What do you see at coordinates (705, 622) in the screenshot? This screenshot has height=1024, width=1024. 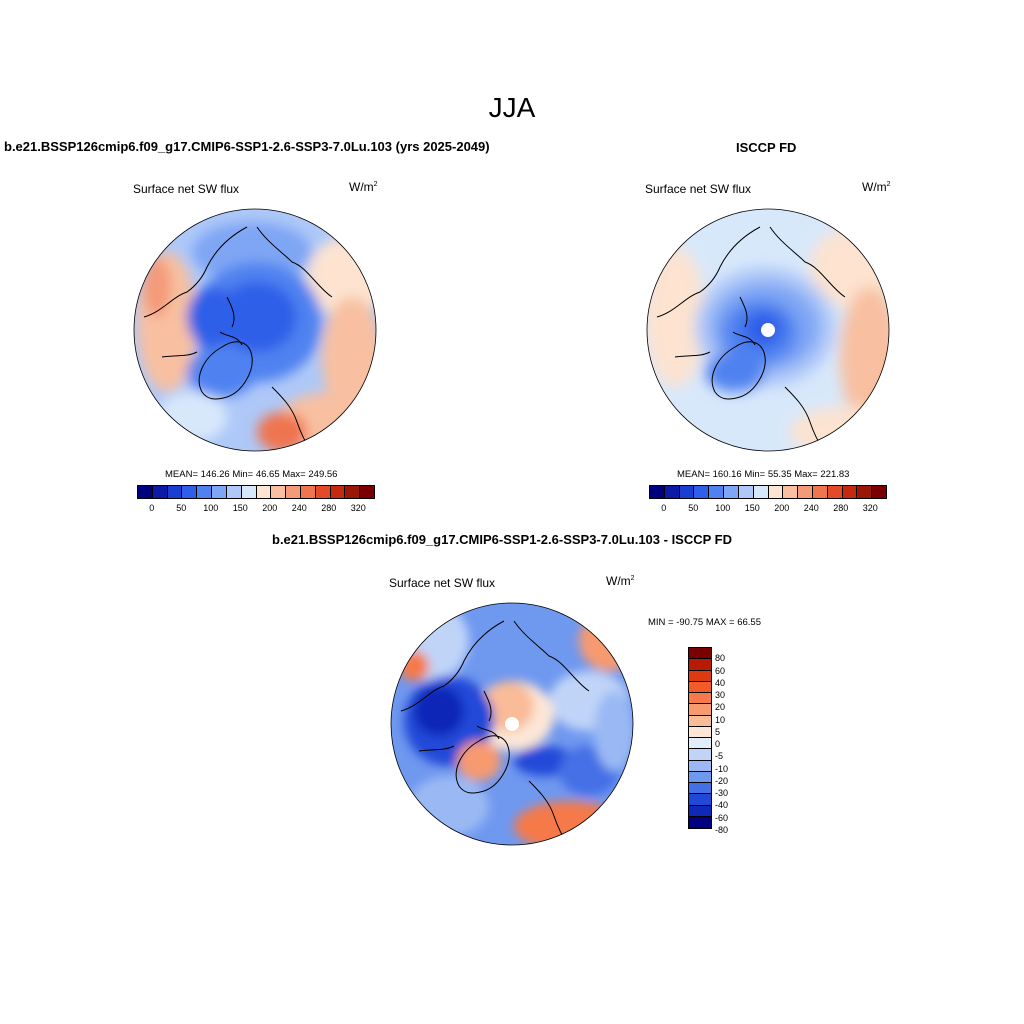 I see `diff-stats: MIN = -90.75 MAX = 66.55` at bounding box center [705, 622].